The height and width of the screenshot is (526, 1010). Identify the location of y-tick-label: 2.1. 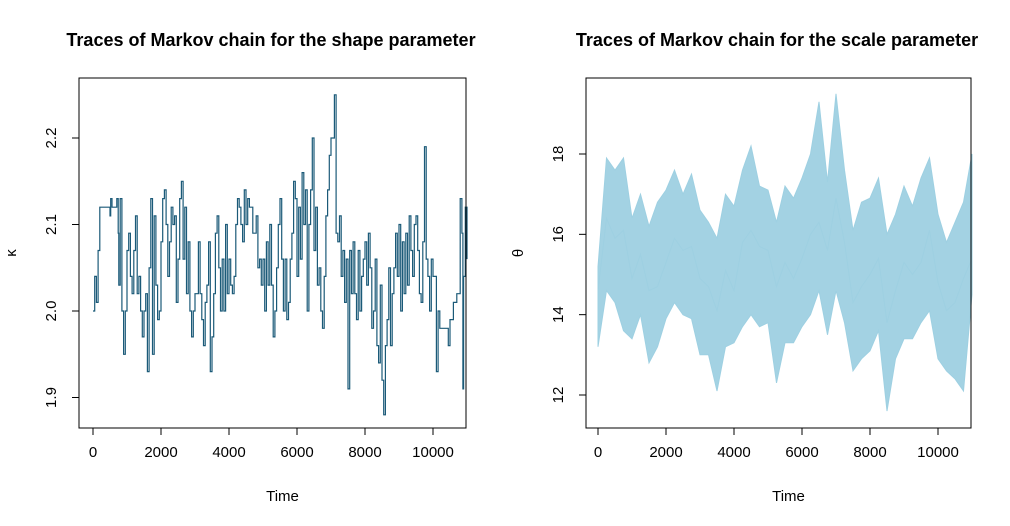
(51, 224).